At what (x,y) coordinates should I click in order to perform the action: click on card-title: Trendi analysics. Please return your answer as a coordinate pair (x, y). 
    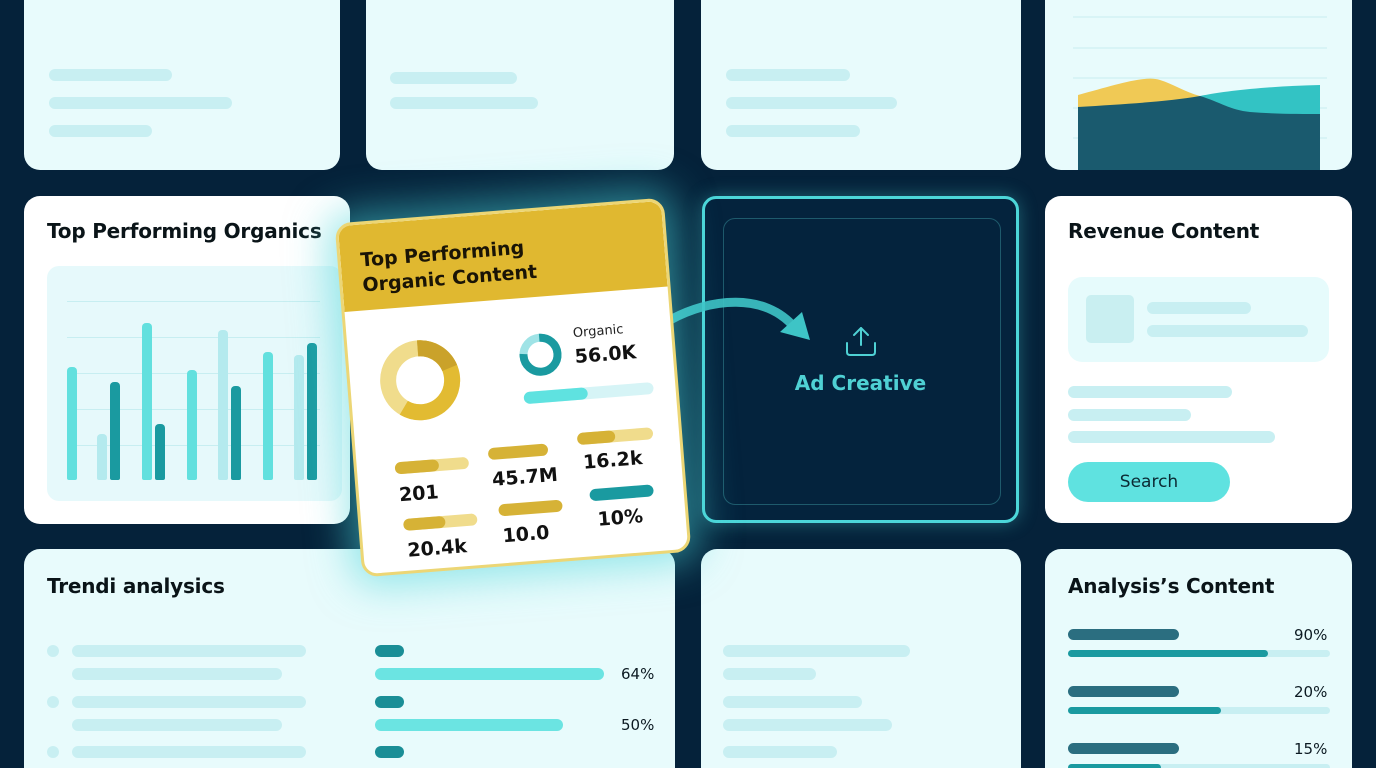
    Looking at the image, I should click on (136, 586).